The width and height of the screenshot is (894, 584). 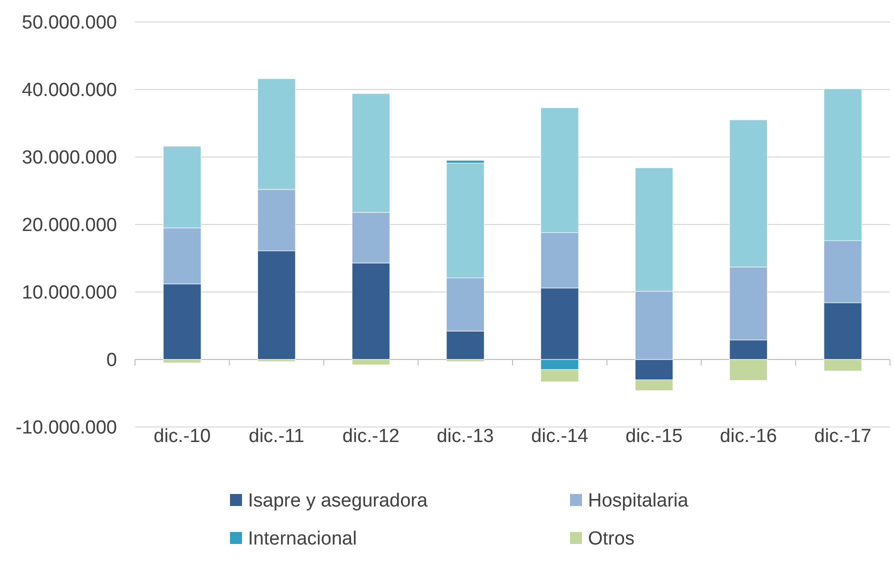 I want to click on x-tick-label: dic.-14, so click(x=560, y=436).